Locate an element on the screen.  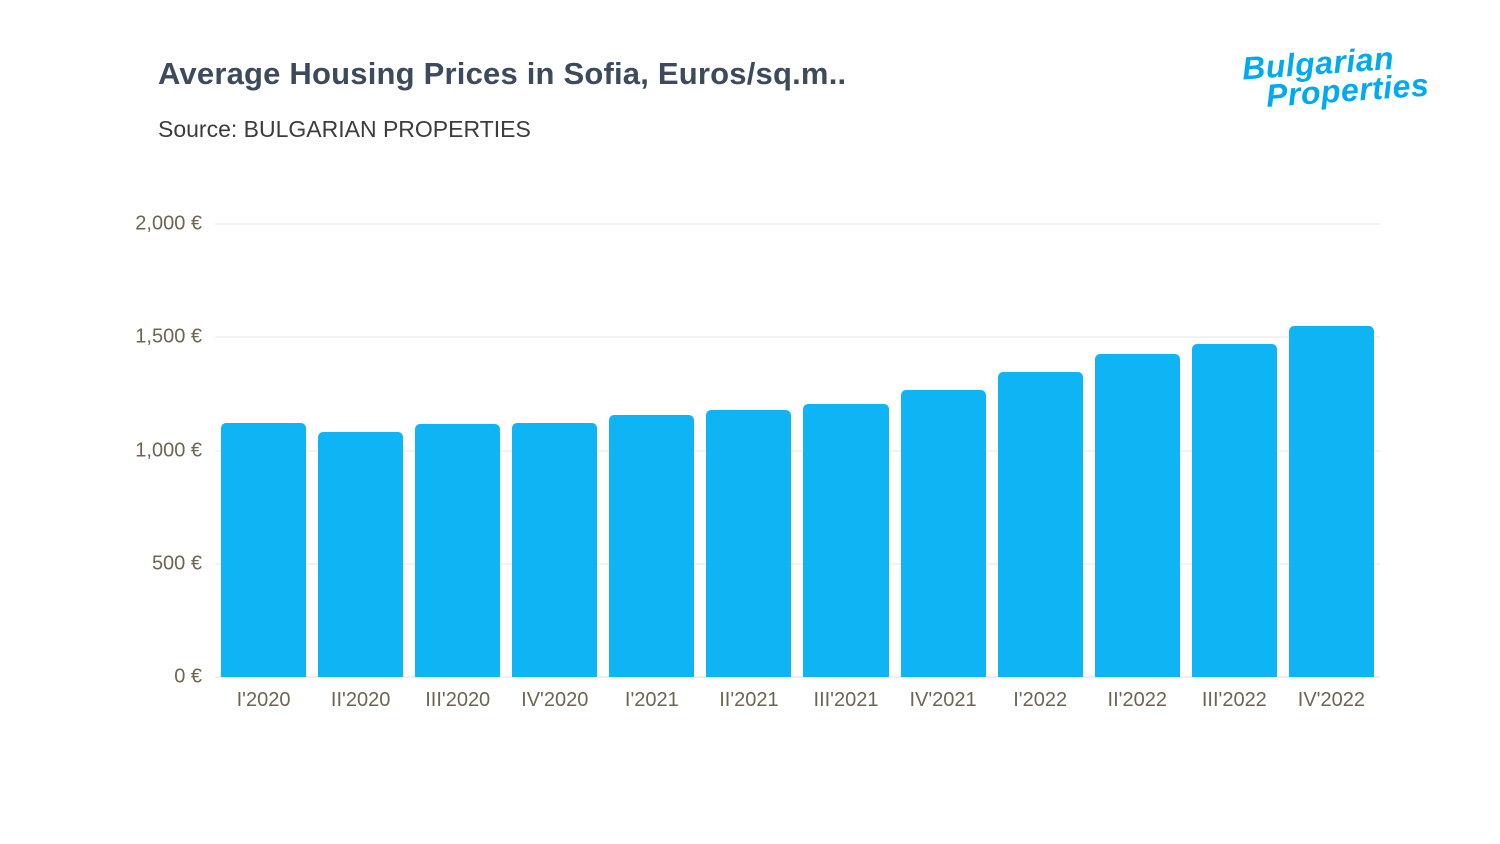
x-tick-label: I'2020 is located at coordinates (263, 700).